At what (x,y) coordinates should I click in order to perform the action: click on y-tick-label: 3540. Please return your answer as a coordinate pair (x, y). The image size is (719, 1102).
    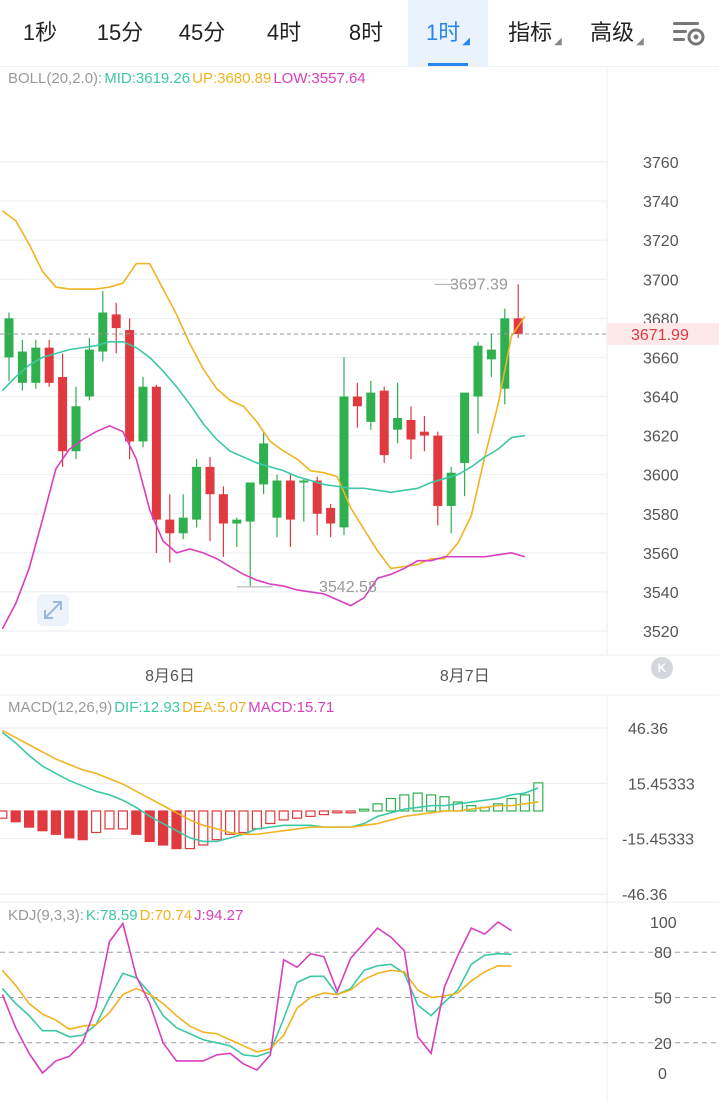
    Looking at the image, I should click on (661, 593).